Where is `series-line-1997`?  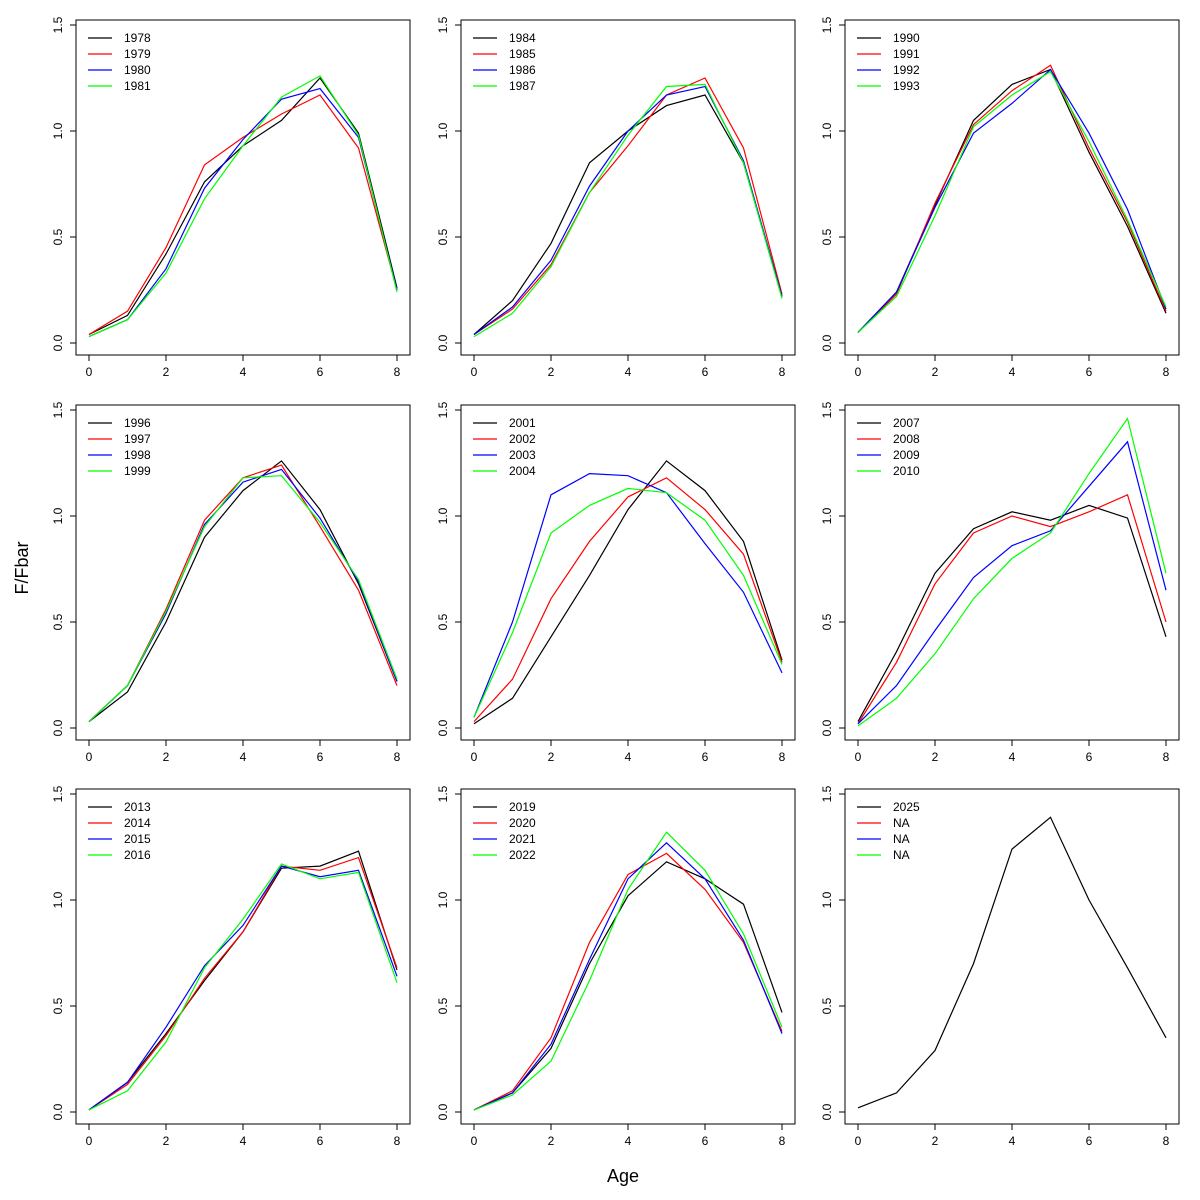
series-line-1997 is located at coordinates (243, 593).